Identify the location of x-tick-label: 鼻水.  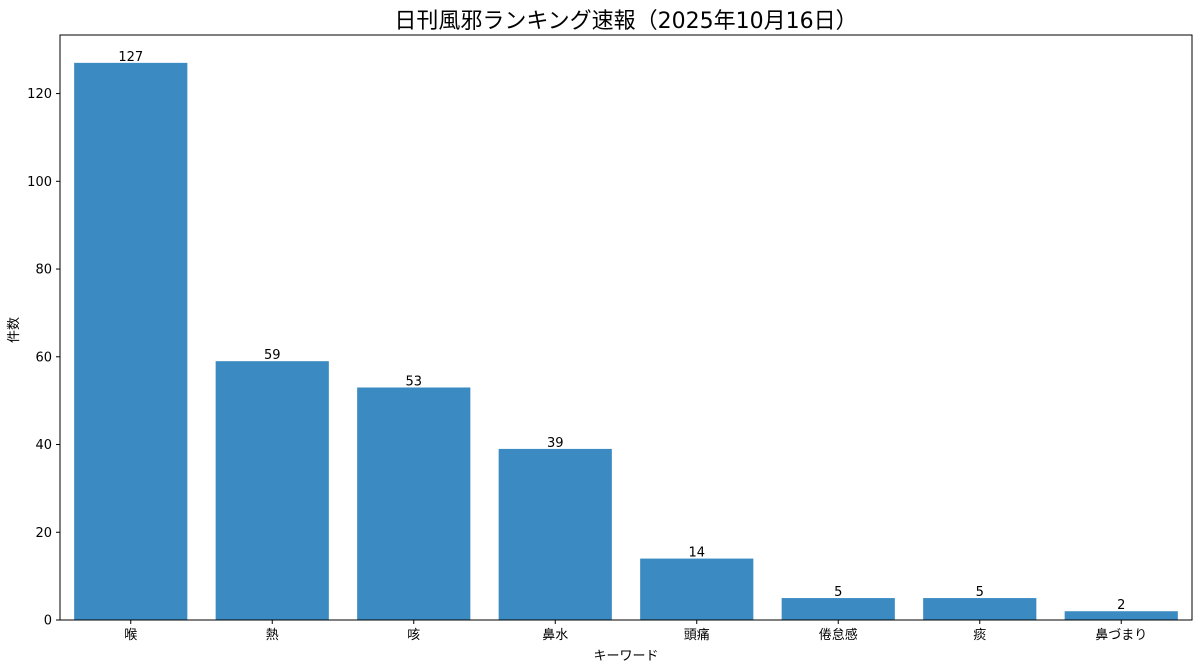
(555, 635).